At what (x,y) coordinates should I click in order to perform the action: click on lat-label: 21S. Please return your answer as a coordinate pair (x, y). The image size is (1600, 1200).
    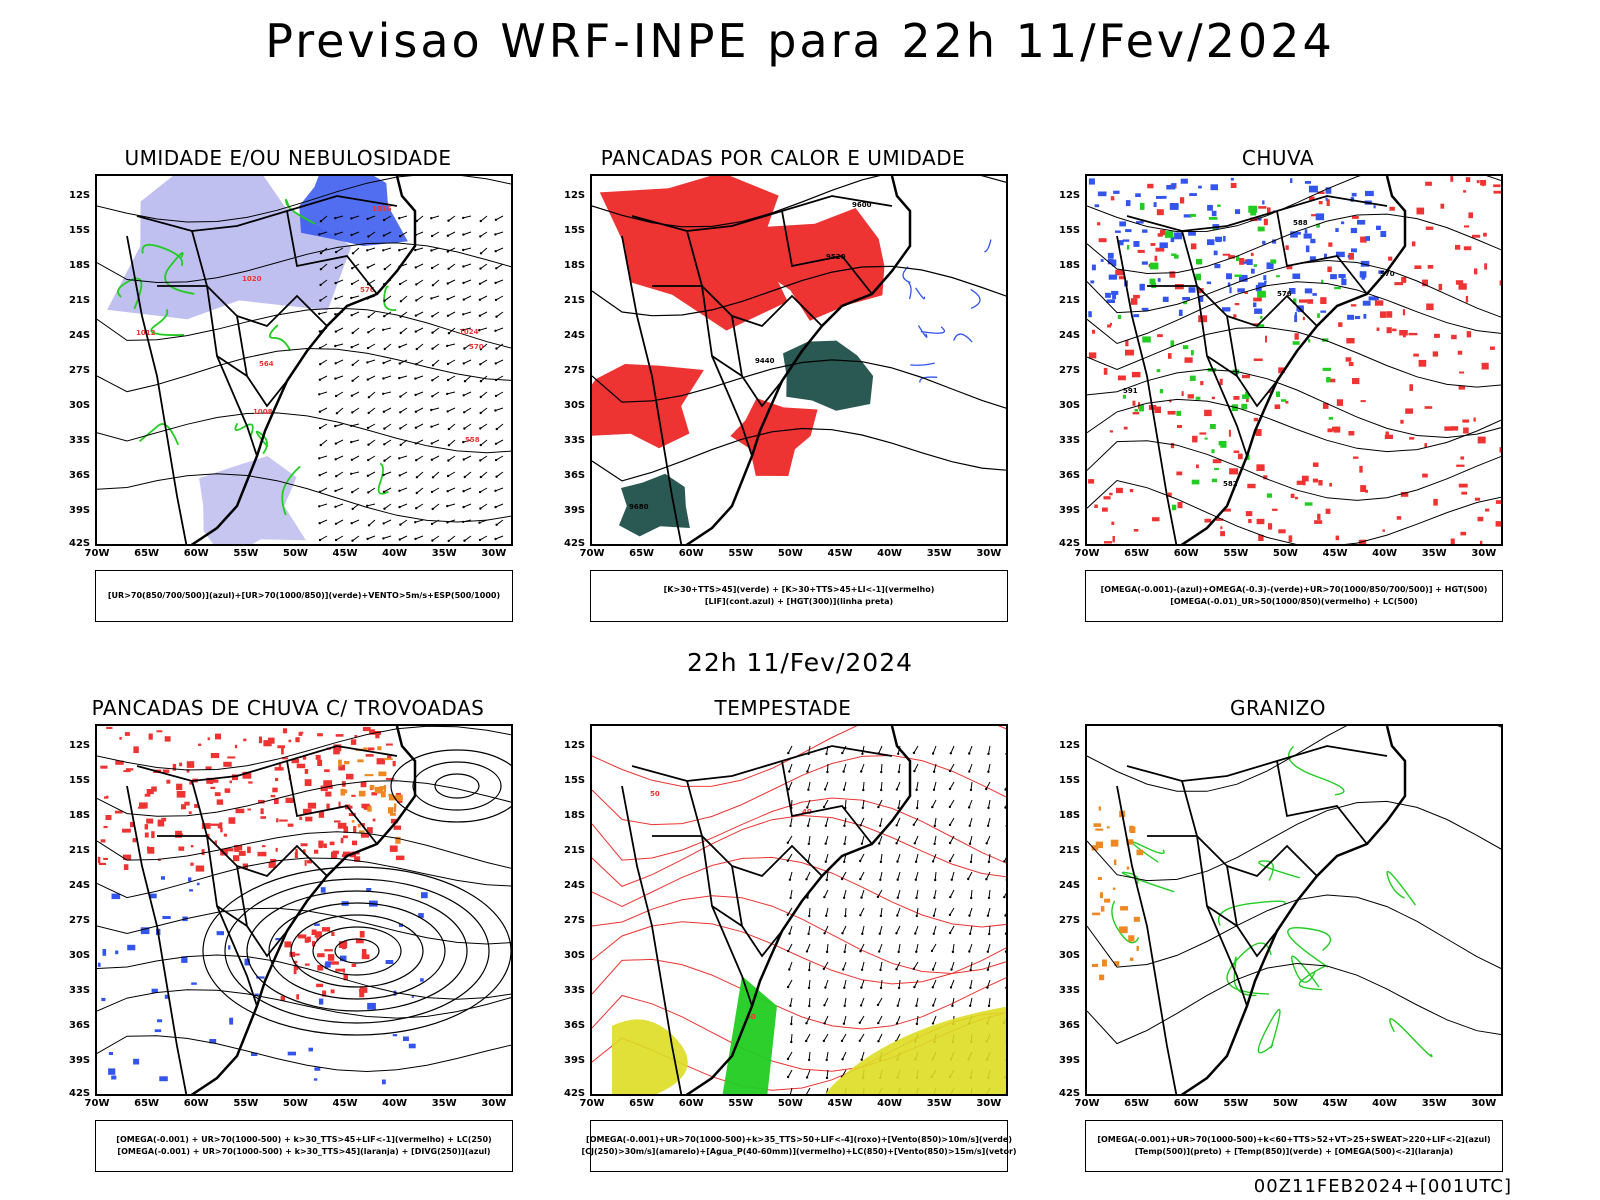
    Looking at the image, I should click on (575, 300).